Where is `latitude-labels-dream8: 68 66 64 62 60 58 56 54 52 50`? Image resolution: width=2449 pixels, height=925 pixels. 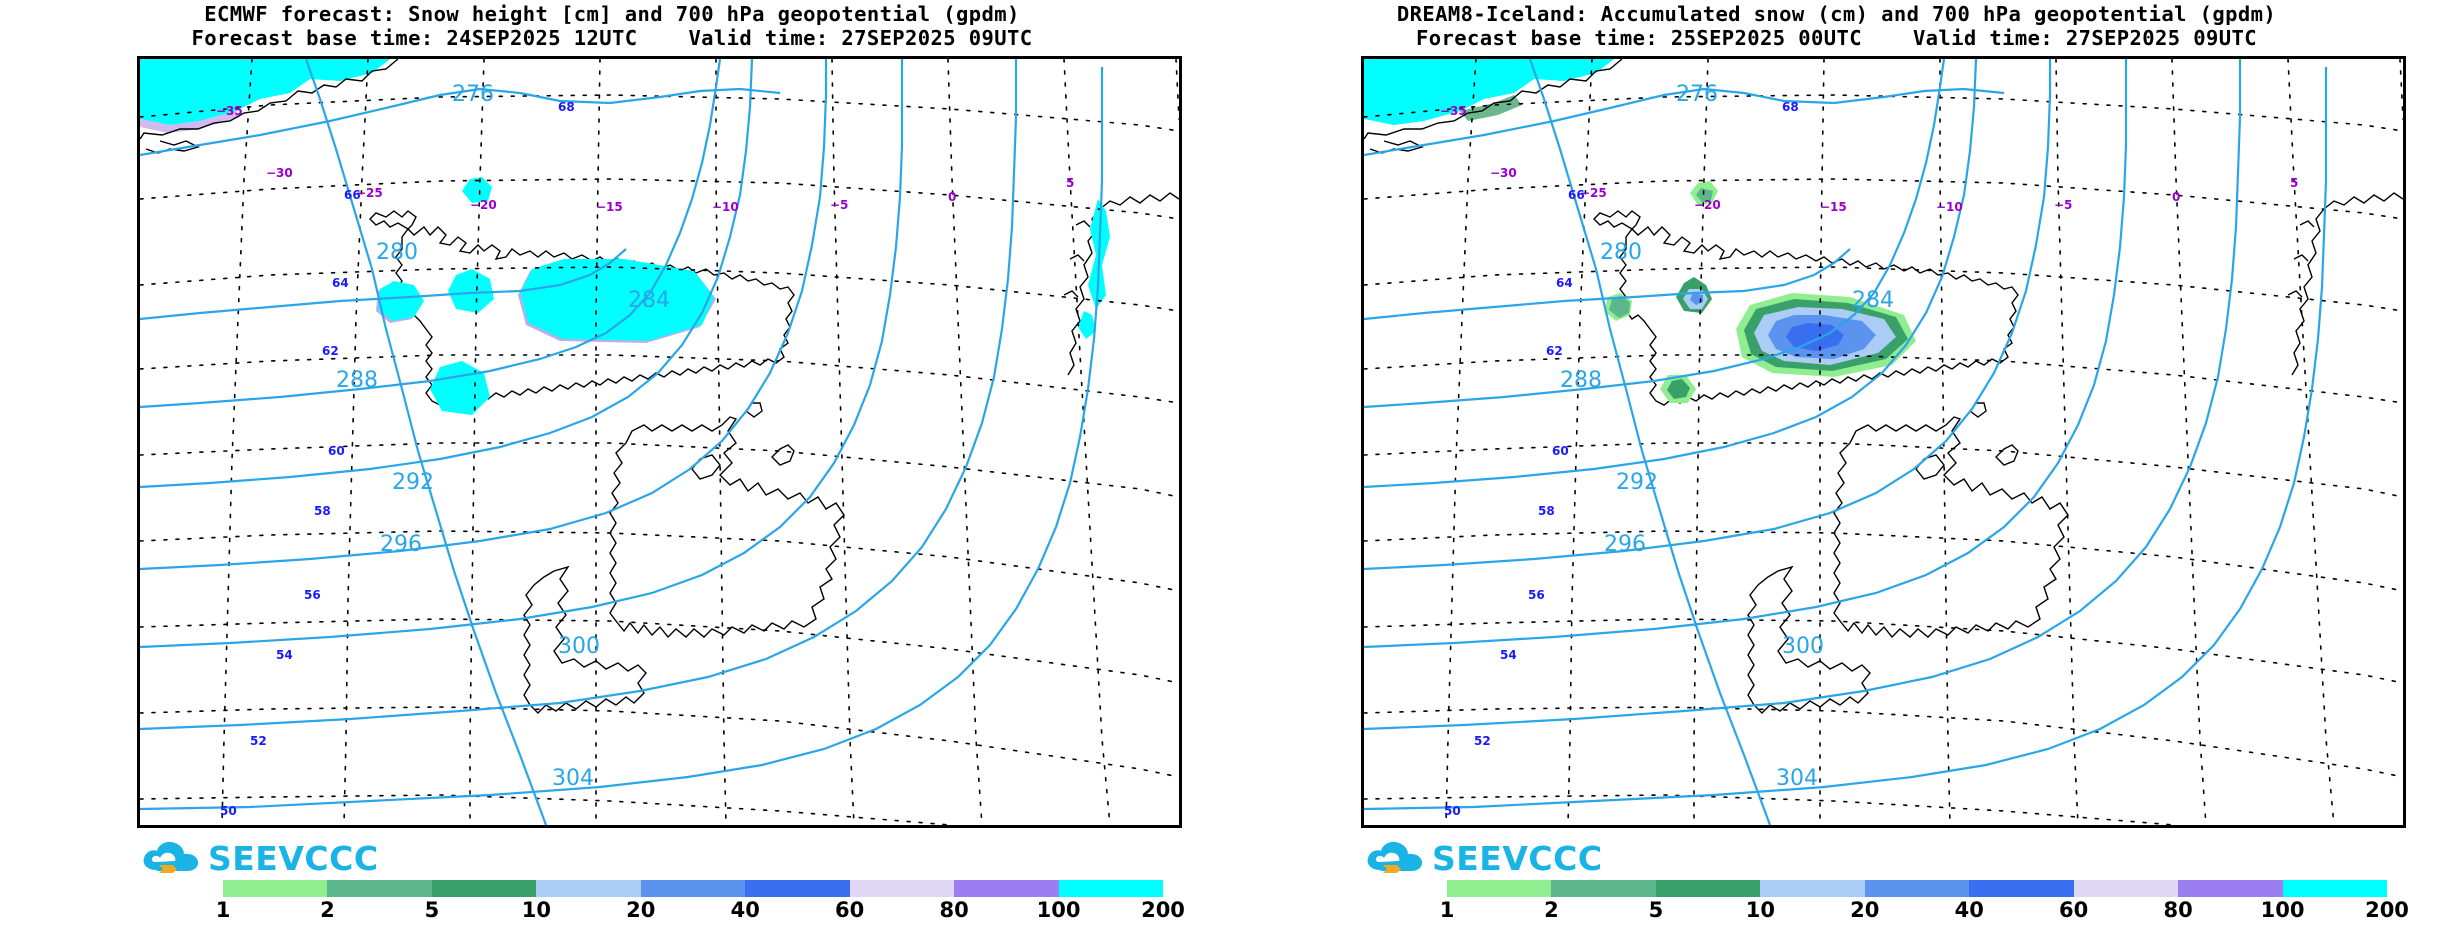
latitude-labels-dream8: 68 66 64 62 60 58 56 54 52 50 is located at coordinates (1621, 459).